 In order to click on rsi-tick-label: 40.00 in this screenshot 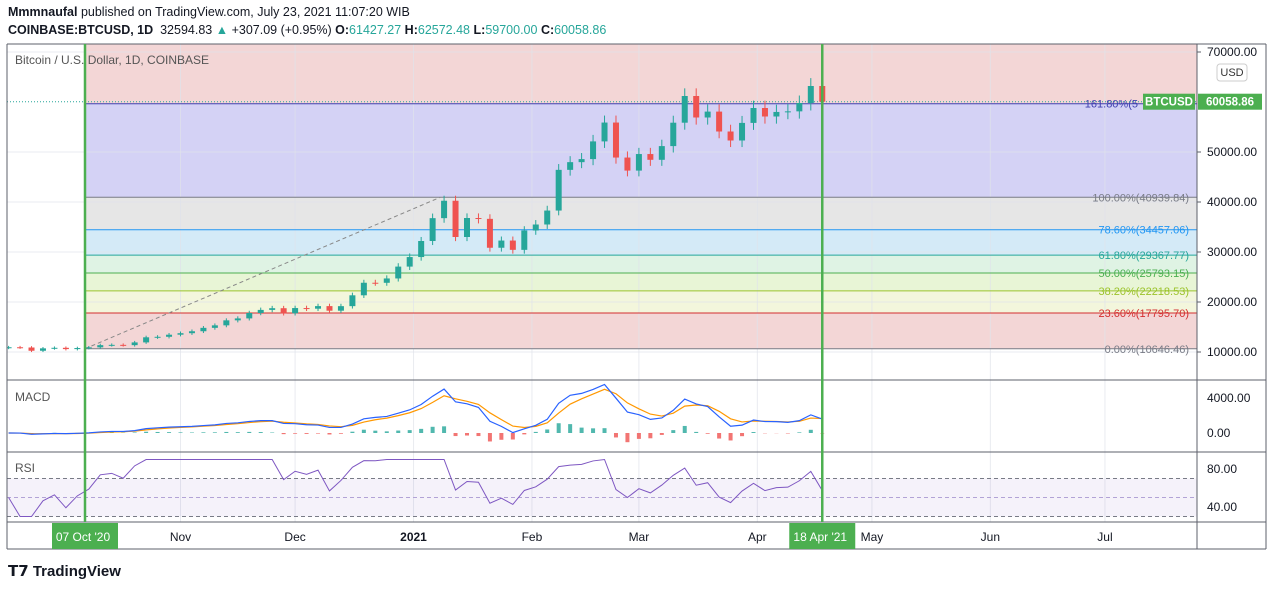, I will do `click(1222, 507)`.